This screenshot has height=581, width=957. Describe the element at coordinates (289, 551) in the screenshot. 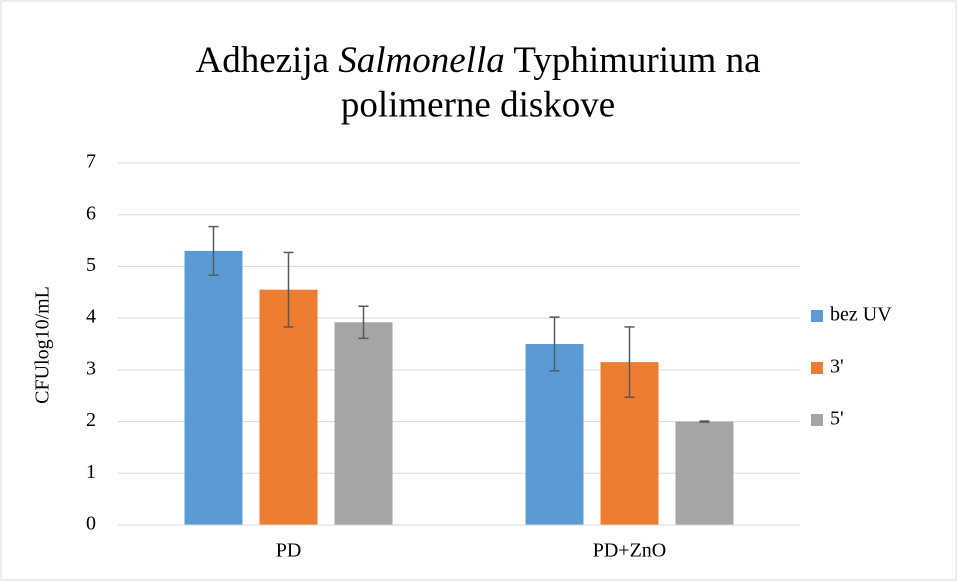

I see `x-tick-label: PD` at that location.